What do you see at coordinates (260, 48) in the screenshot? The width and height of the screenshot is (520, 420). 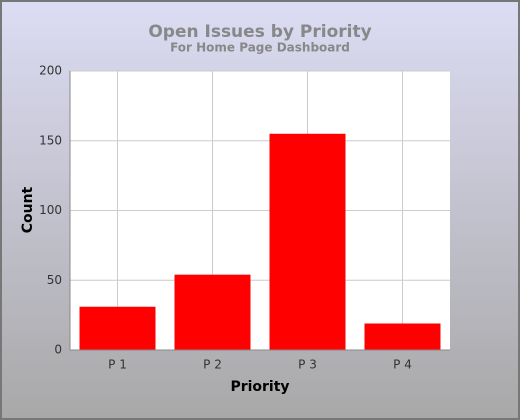 I see `chart-subtitle: For Home Page Dashboard` at bounding box center [260, 48].